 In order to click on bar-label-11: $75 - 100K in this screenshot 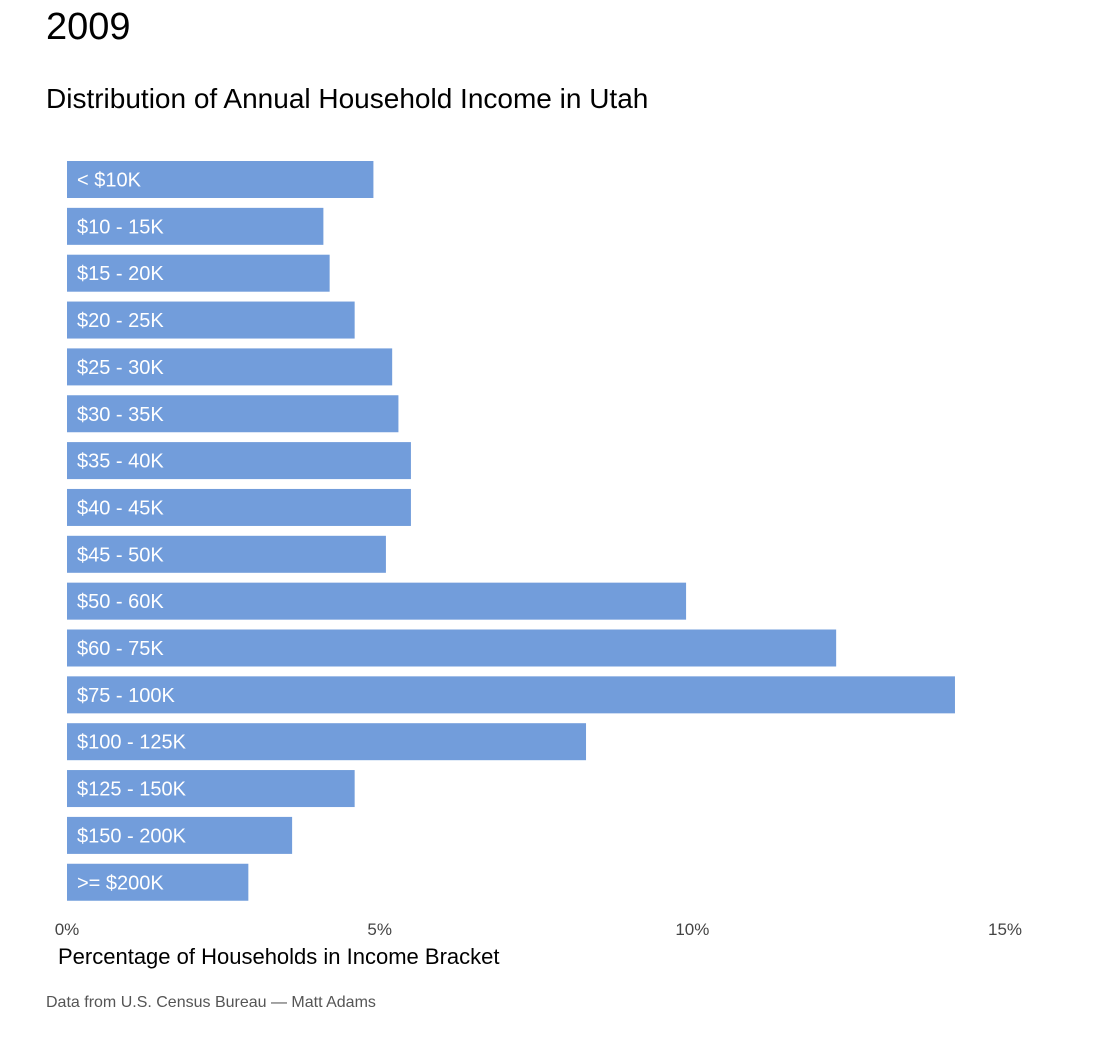, I will do `click(126, 696)`.